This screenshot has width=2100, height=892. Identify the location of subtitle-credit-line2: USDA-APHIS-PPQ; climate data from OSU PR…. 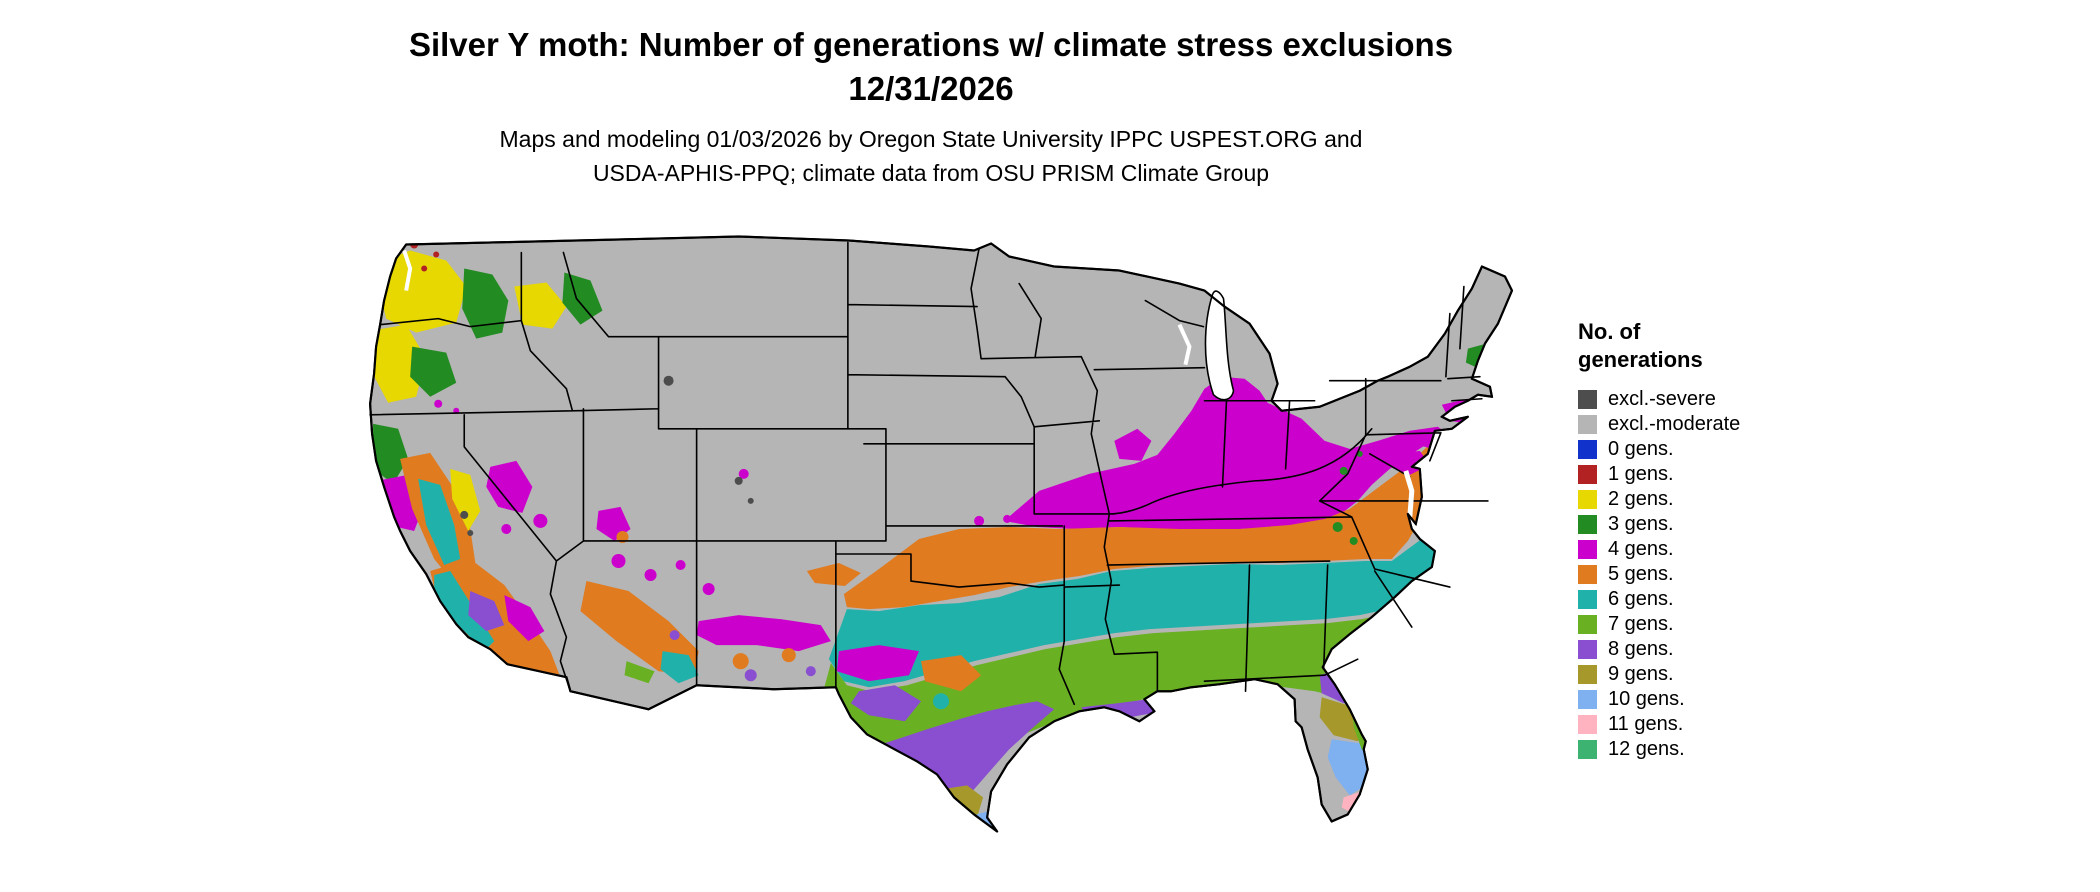
(931, 173).